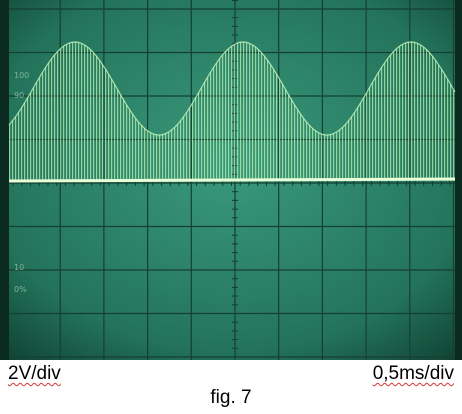 This screenshot has height=414, width=462. I want to click on baseline-trace, so click(232, 180).